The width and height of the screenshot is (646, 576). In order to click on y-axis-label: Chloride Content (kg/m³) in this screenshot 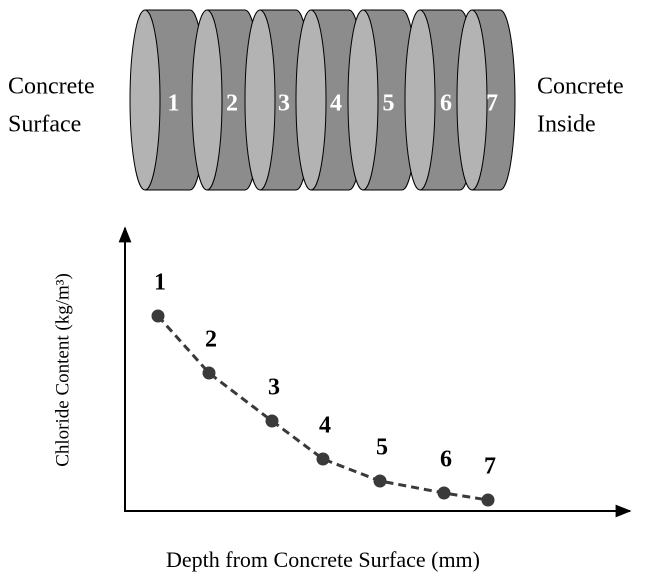, I will do `click(62, 370)`.